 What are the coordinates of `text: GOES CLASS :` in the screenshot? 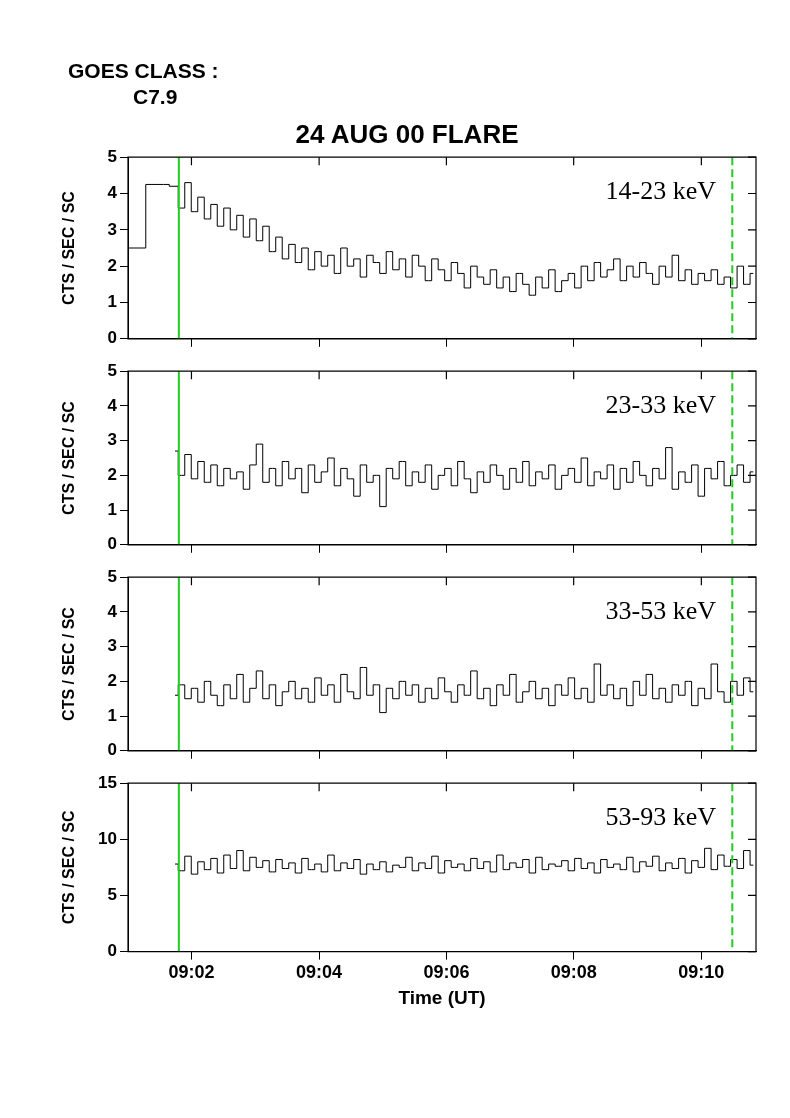 It's located at (144, 71).